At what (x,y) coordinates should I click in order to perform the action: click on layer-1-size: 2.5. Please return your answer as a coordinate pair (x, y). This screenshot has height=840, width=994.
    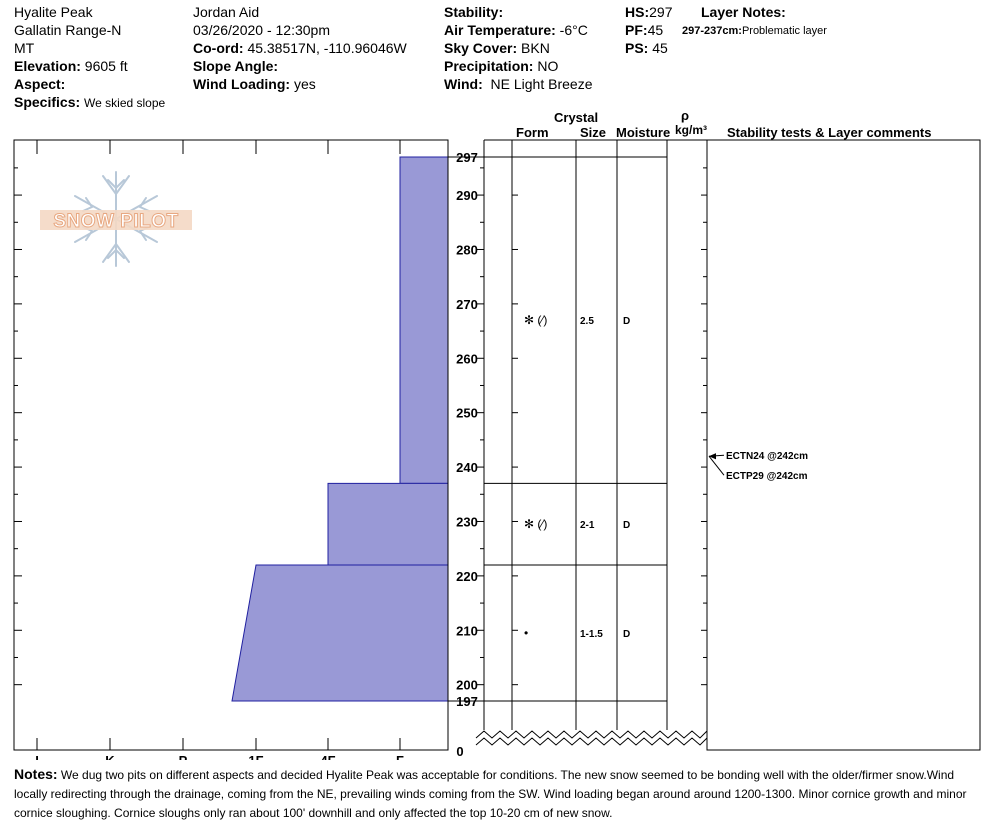
    Looking at the image, I should click on (587, 321).